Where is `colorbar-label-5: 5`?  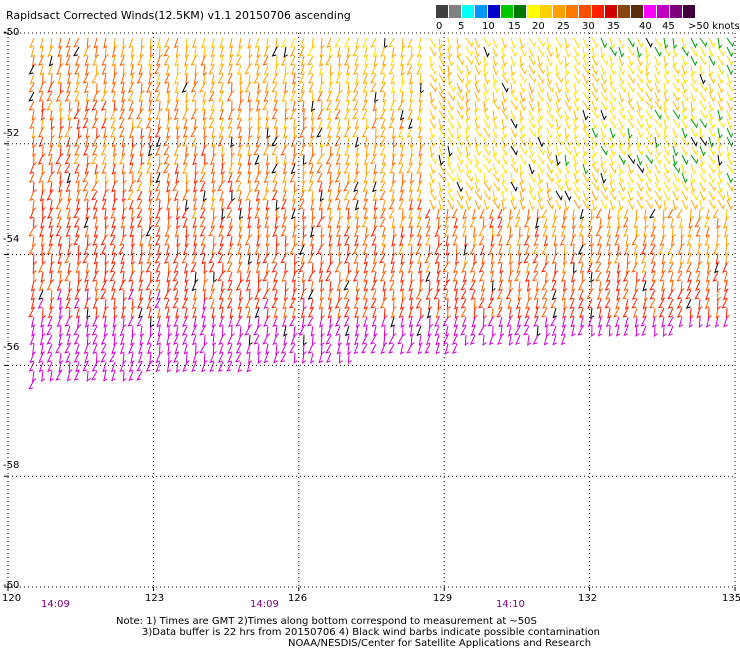
colorbar-label-5: 5 is located at coordinates (461, 26).